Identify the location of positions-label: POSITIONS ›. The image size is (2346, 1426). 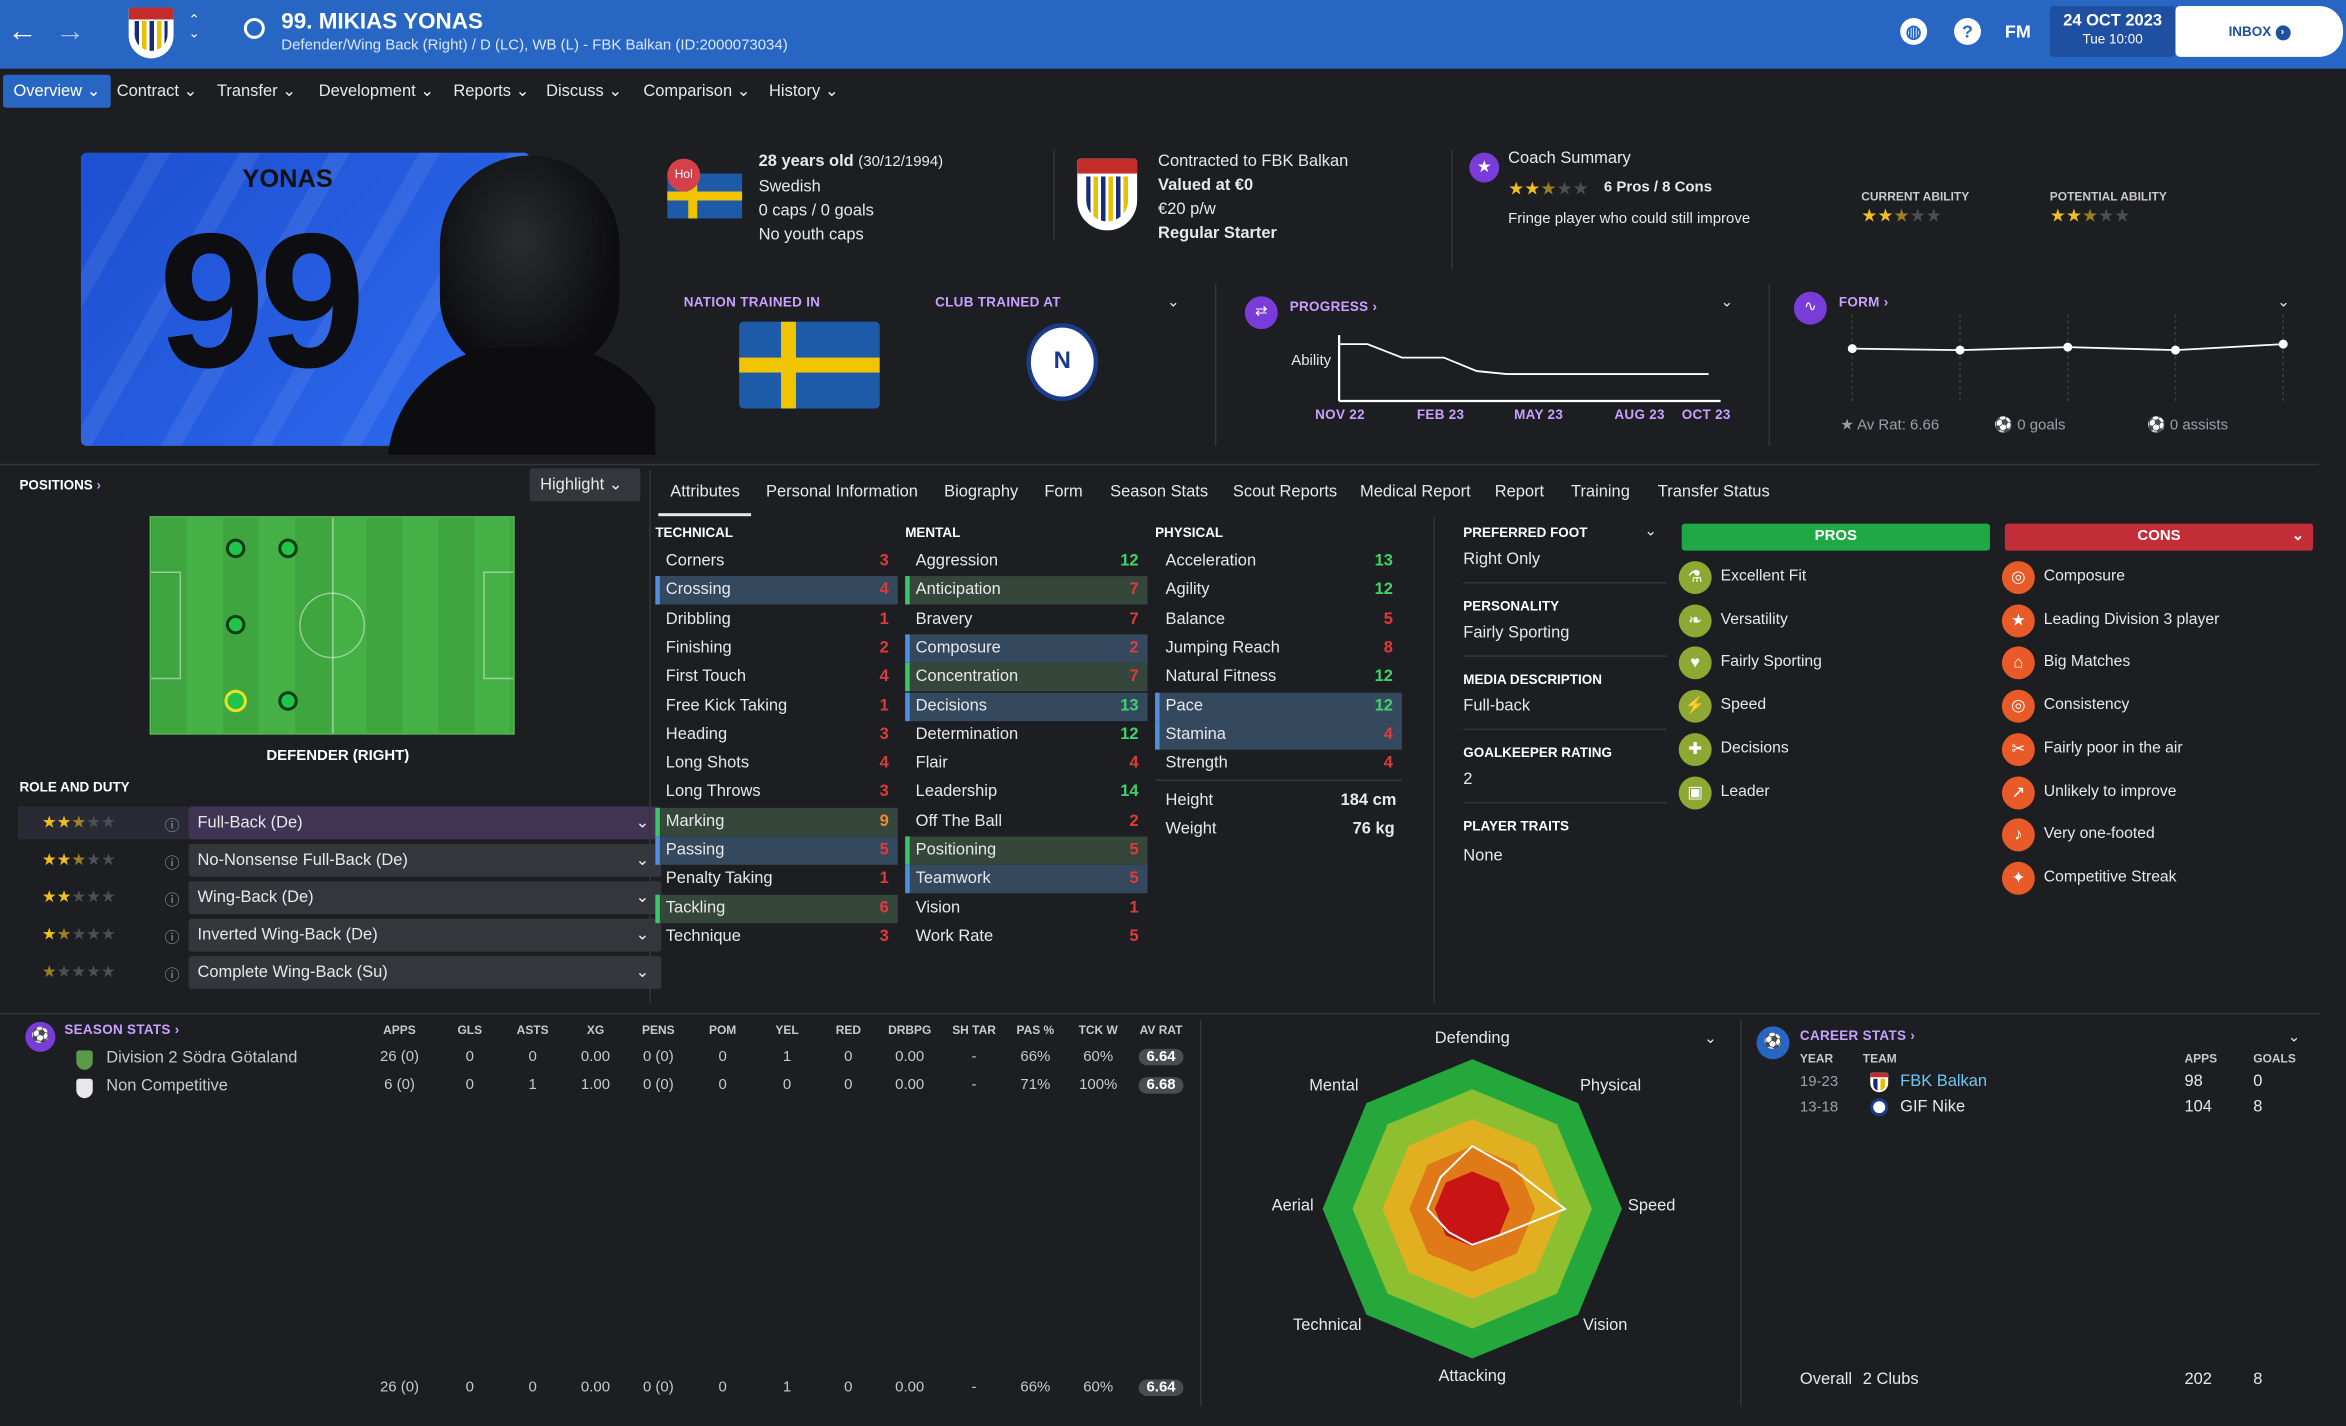
(60, 485).